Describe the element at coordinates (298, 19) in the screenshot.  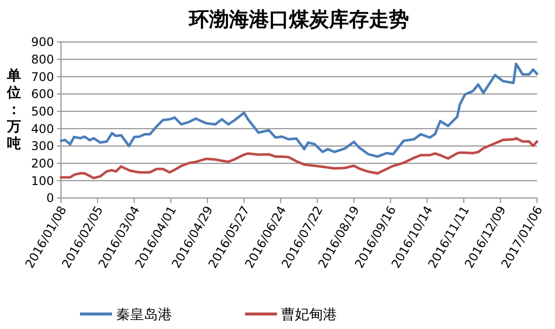
I see `chart-title: 环渤海港口煤炭库存走势` at that location.